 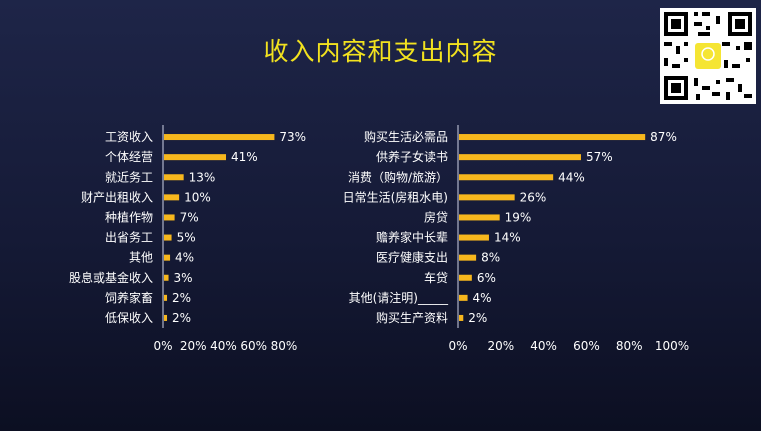 I want to click on category-label: 饲养家畜, so click(x=129, y=297).